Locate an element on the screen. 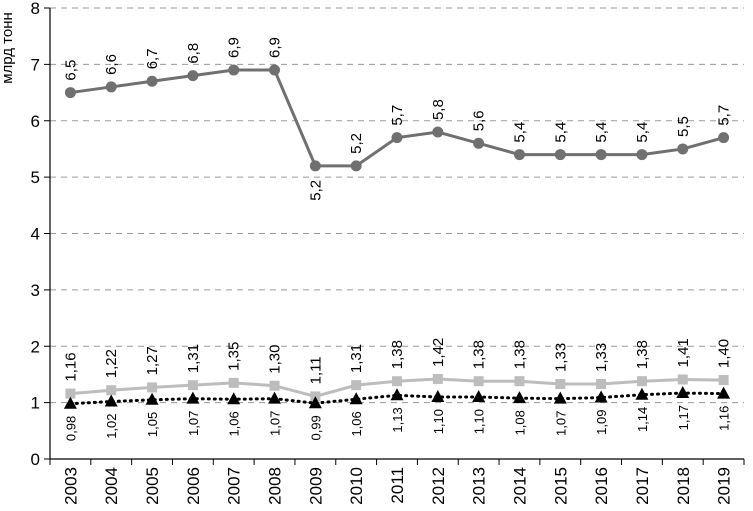 Image resolution: width=753 pixels, height=511 pixels. data-label: 1,13 is located at coordinates (397, 419).